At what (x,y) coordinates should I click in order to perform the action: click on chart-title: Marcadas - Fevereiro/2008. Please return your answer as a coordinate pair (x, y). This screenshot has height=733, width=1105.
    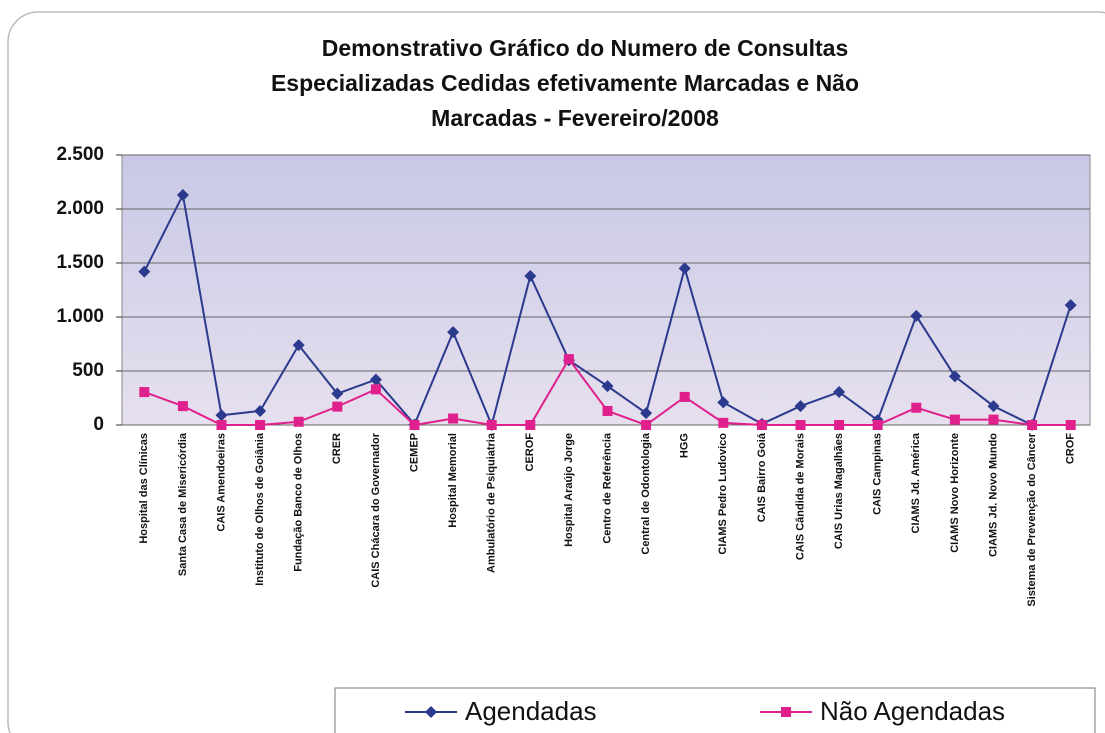
    Looking at the image, I should click on (575, 118).